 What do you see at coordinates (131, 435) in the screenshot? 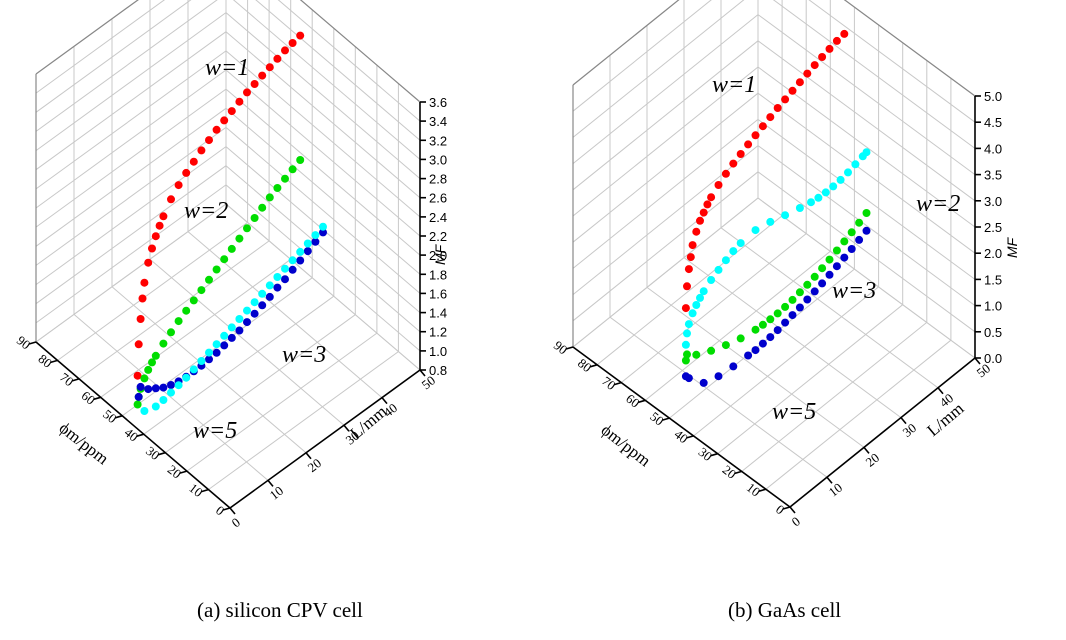
I see `y-tick-label: 40` at bounding box center [131, 435].